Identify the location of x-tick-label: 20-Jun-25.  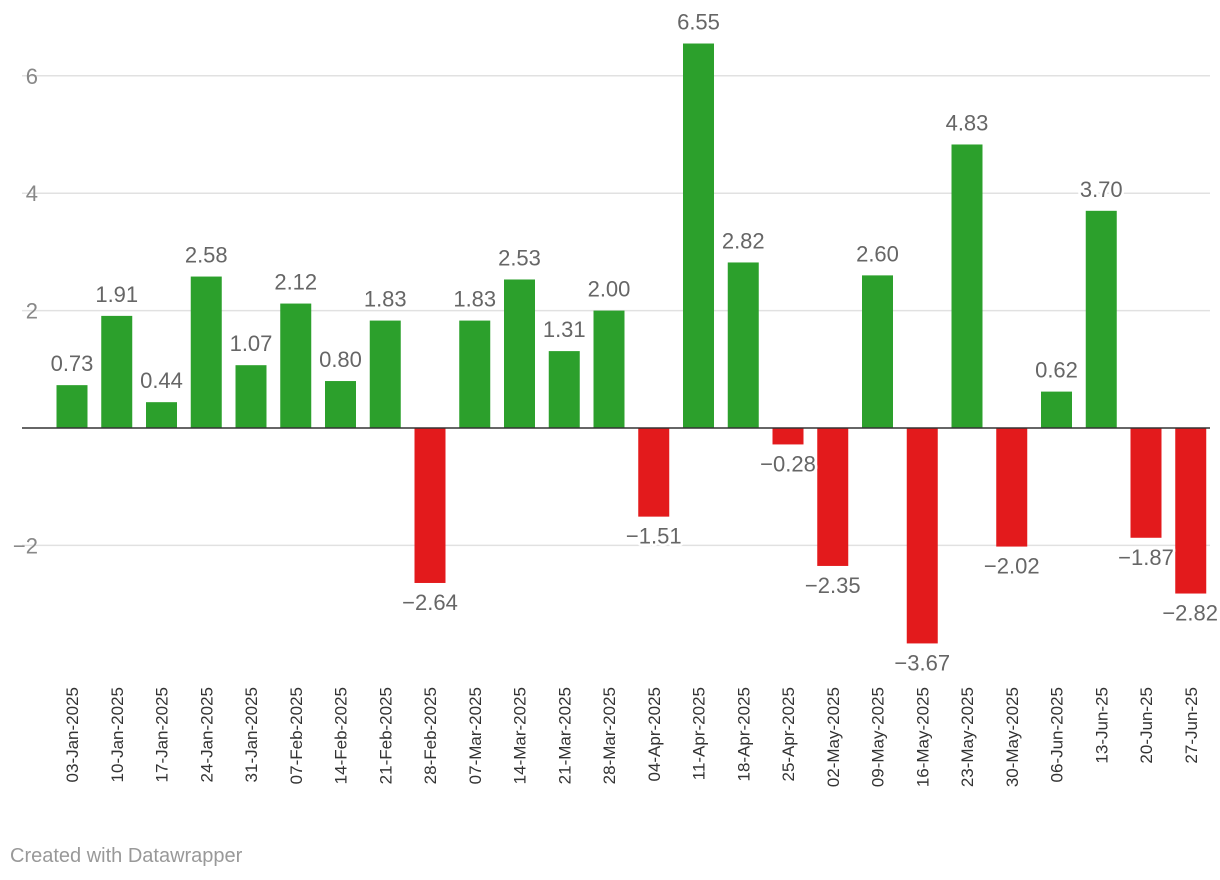
(1146, 725).